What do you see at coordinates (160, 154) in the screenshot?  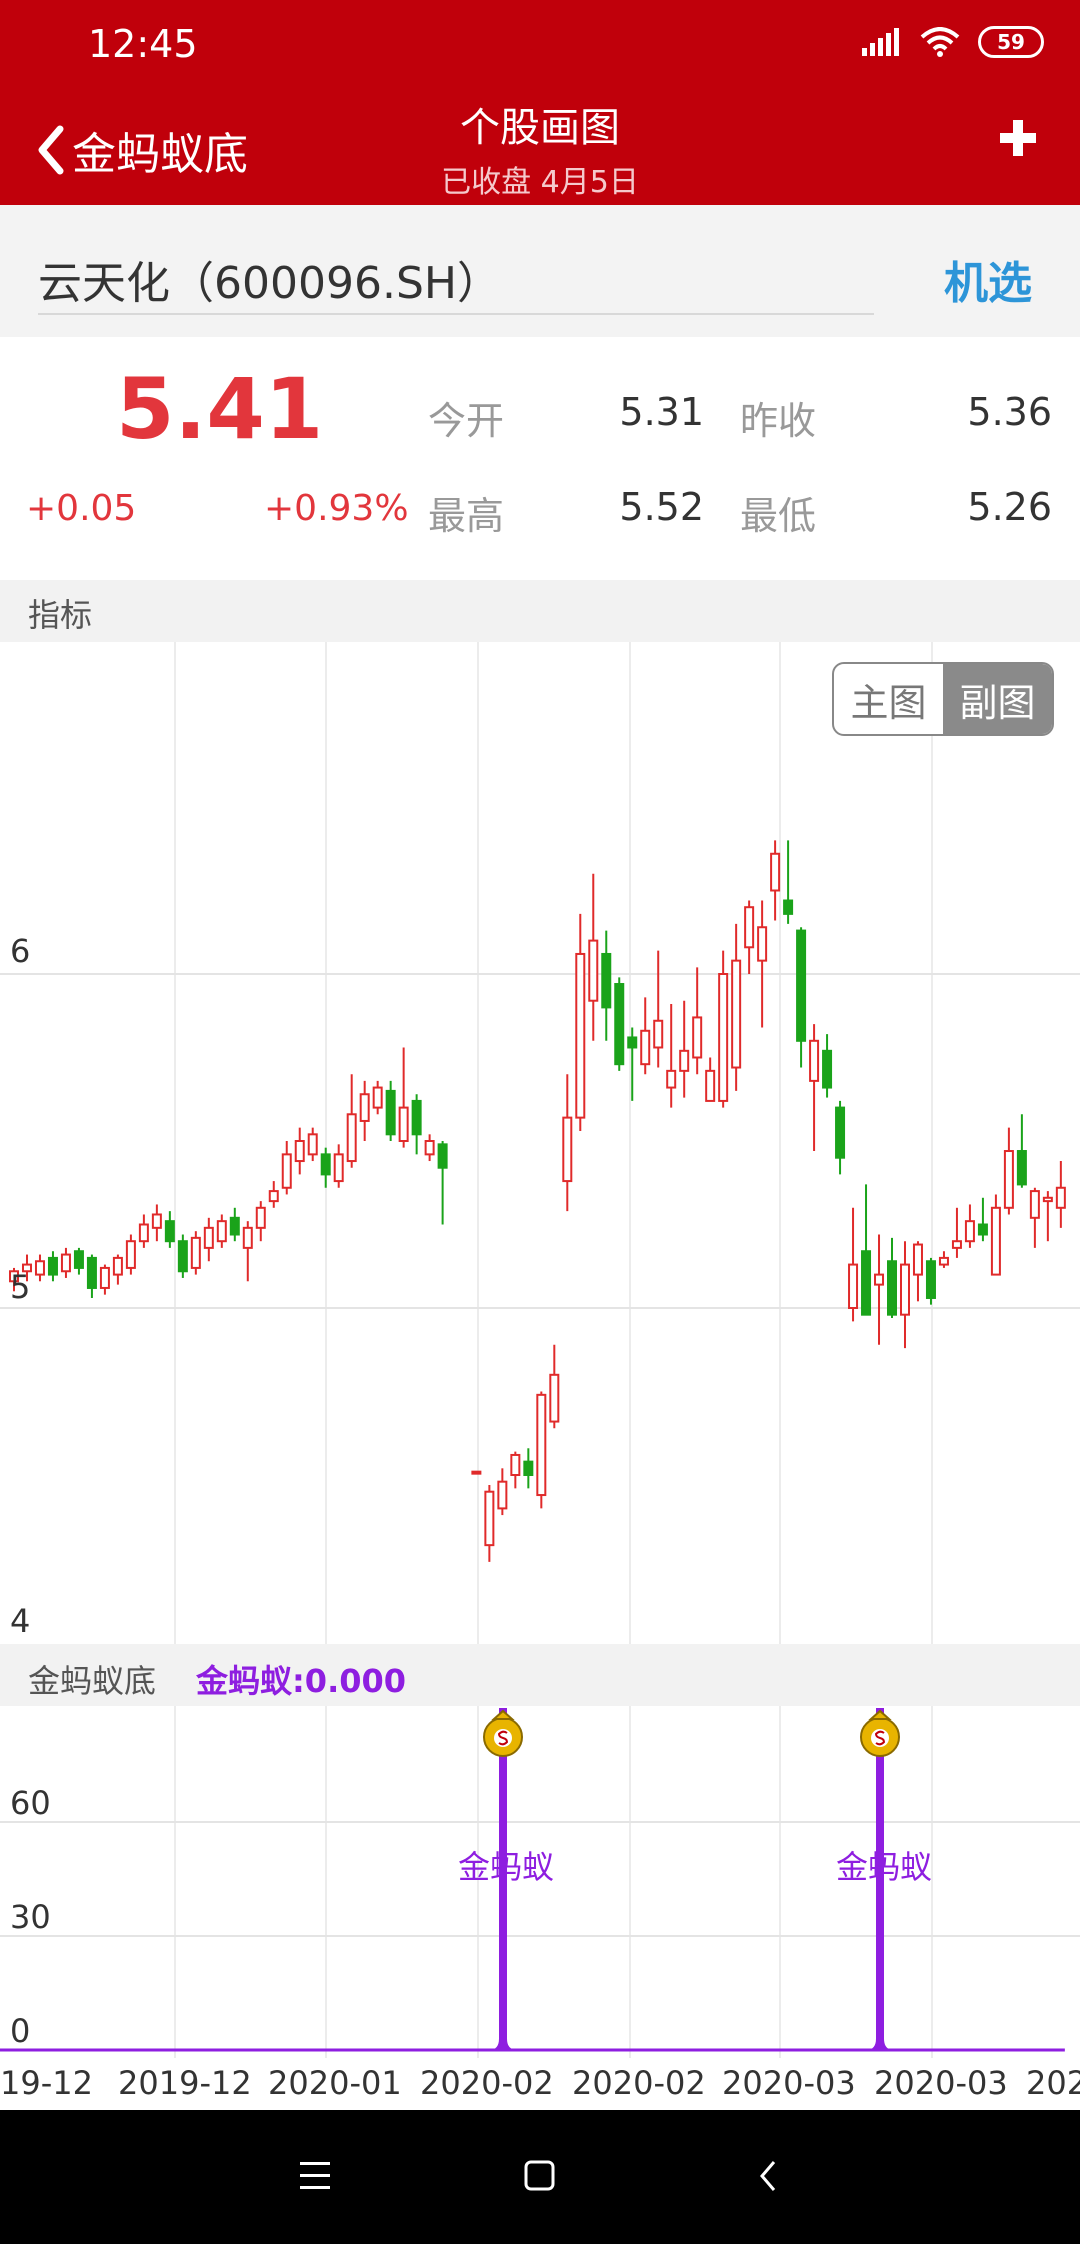 I see `back-label: 金蚂蚁底` at bounding box center [160, 154].